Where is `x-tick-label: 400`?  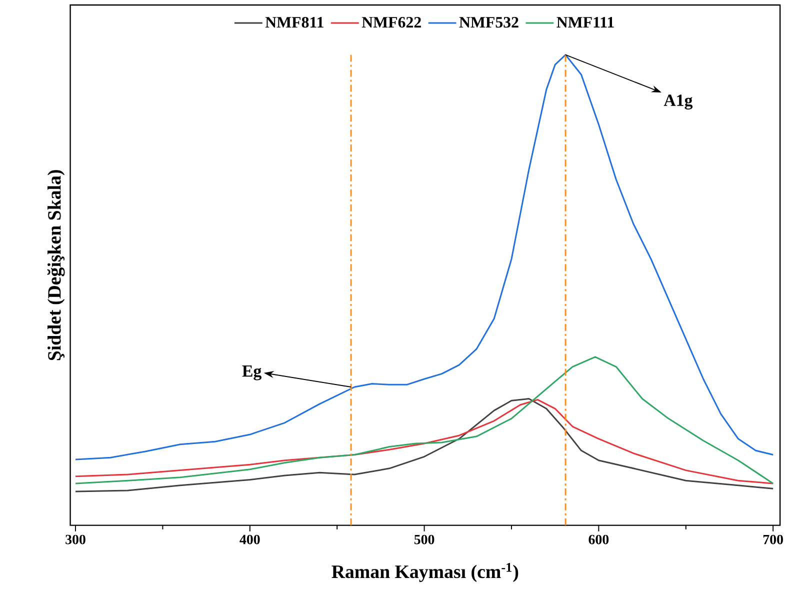
x-tick-label: 400 is located at coordinates (250, 539).